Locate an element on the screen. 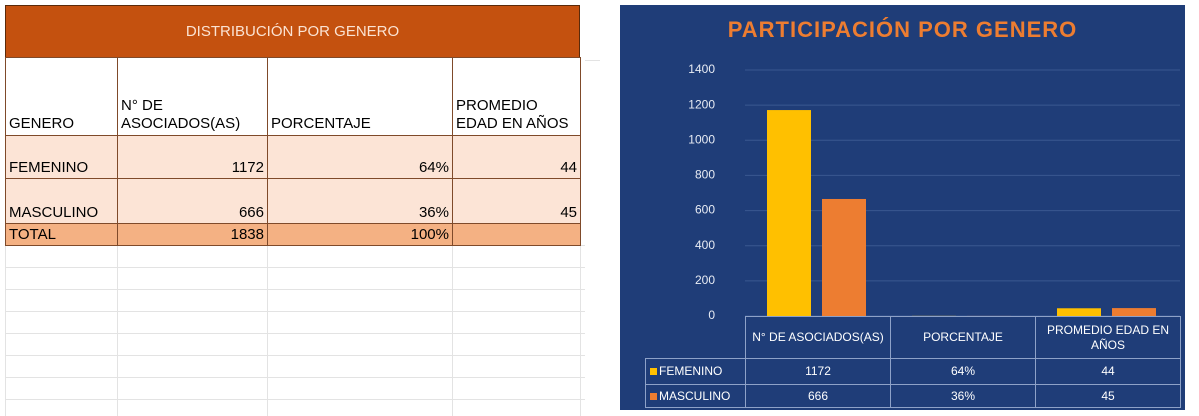 This screenshot has width=1199, height=416. y-tick-label: 1000 is located at coordinates (701, 139).